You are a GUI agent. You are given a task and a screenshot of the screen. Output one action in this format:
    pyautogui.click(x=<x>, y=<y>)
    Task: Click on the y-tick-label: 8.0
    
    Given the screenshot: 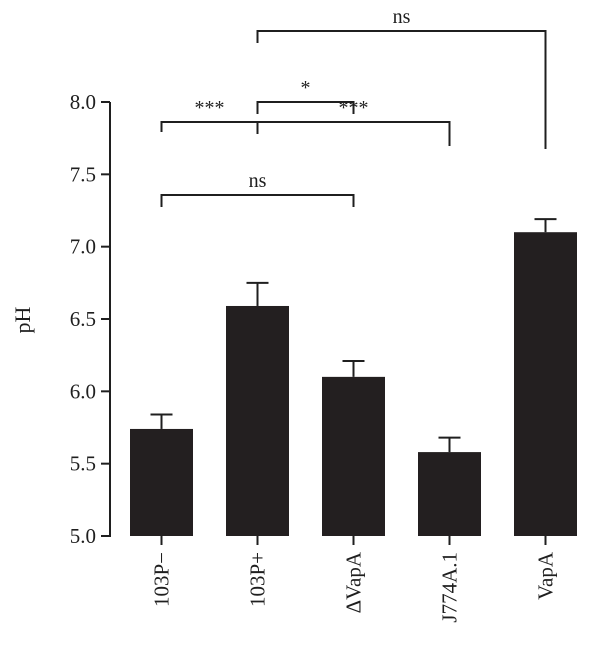 What is the action you would take?
    pyautogui.click(x=83, y=102)
    